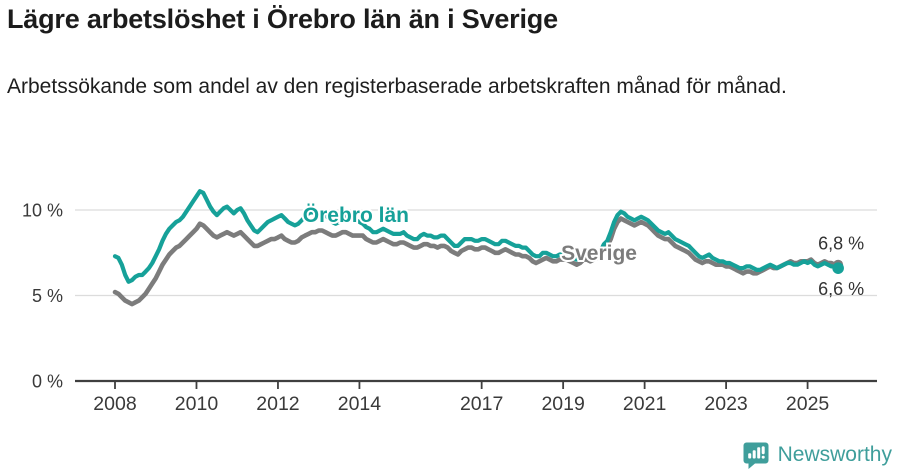 The height and width of the screenshot is (474, 900). I want to click on y-tick-label: 5 %, so click(47, 296).